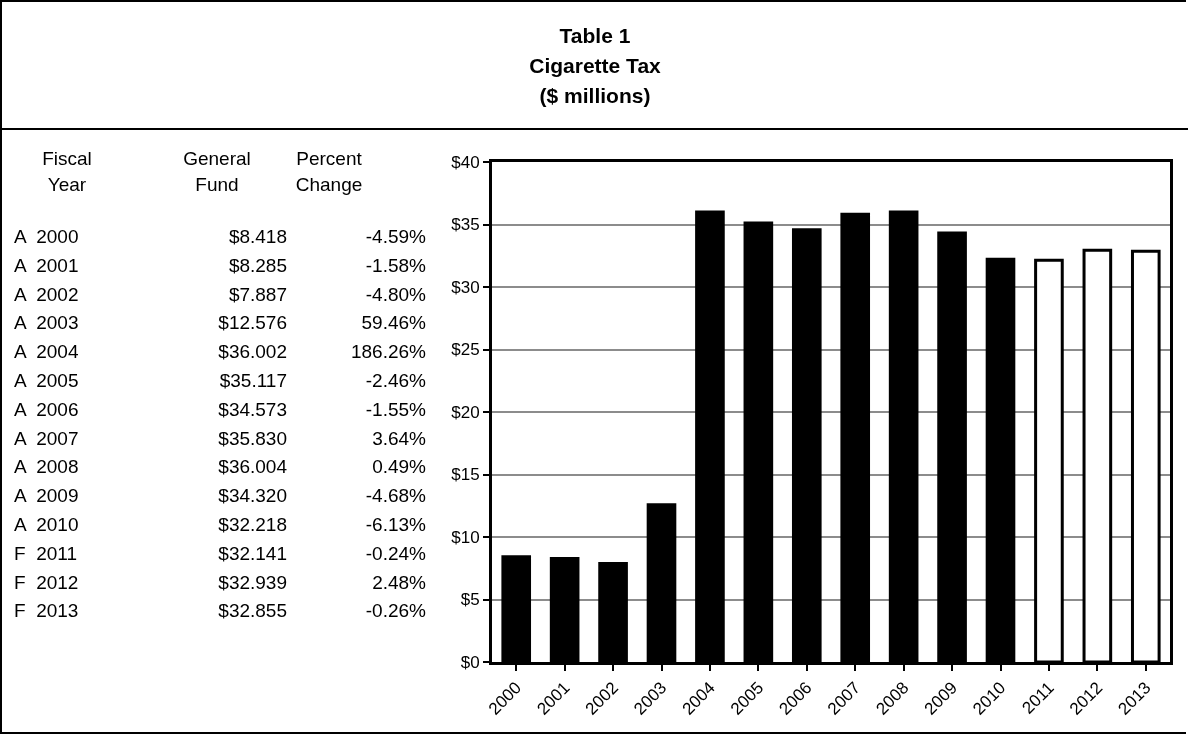  I want to click on text: A 2001, so click(46, 265).